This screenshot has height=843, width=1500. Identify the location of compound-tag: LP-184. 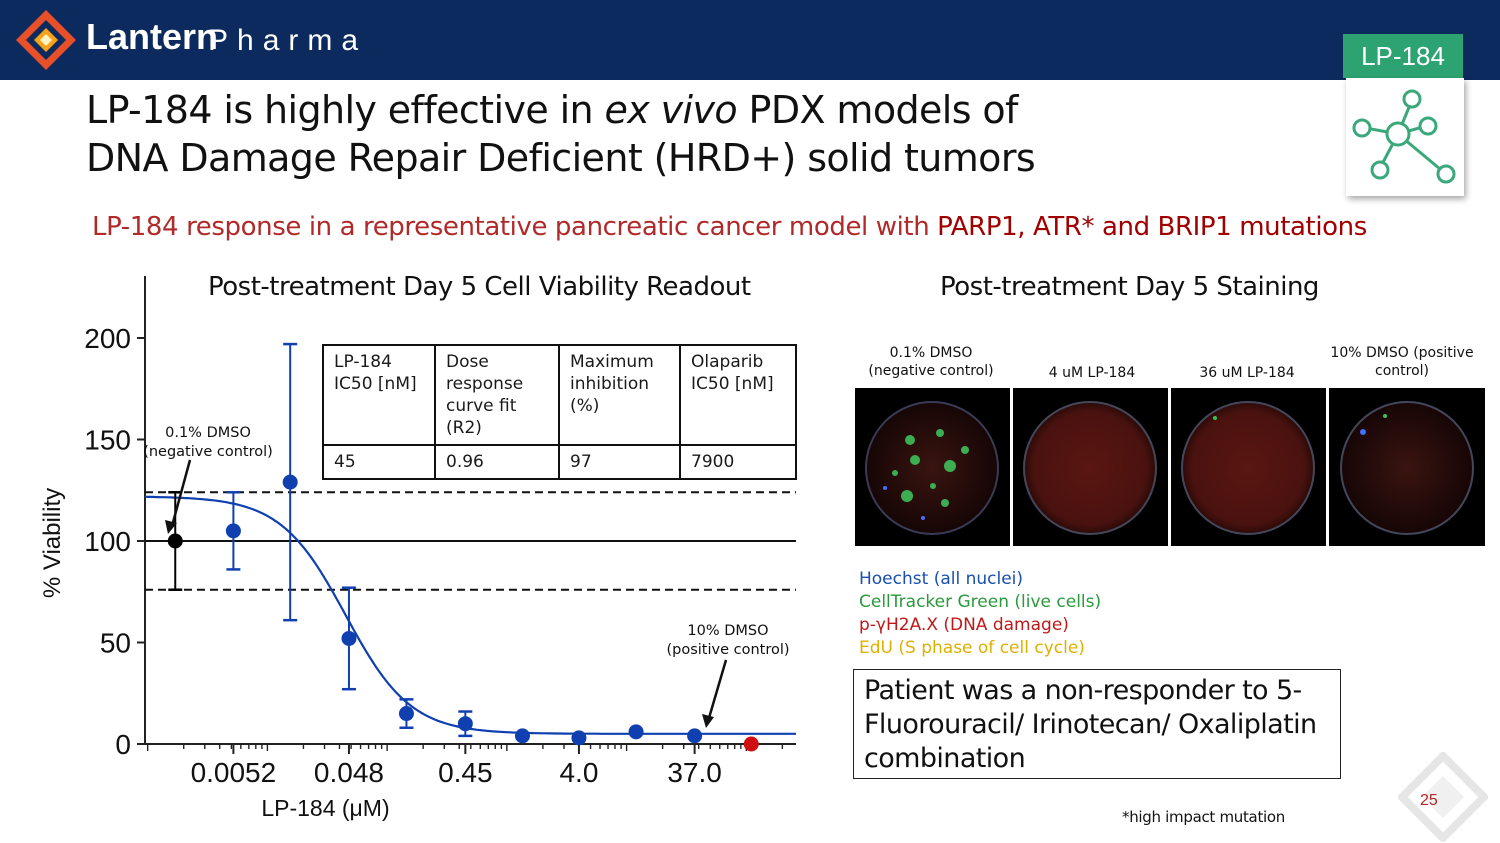
(1403, 56).